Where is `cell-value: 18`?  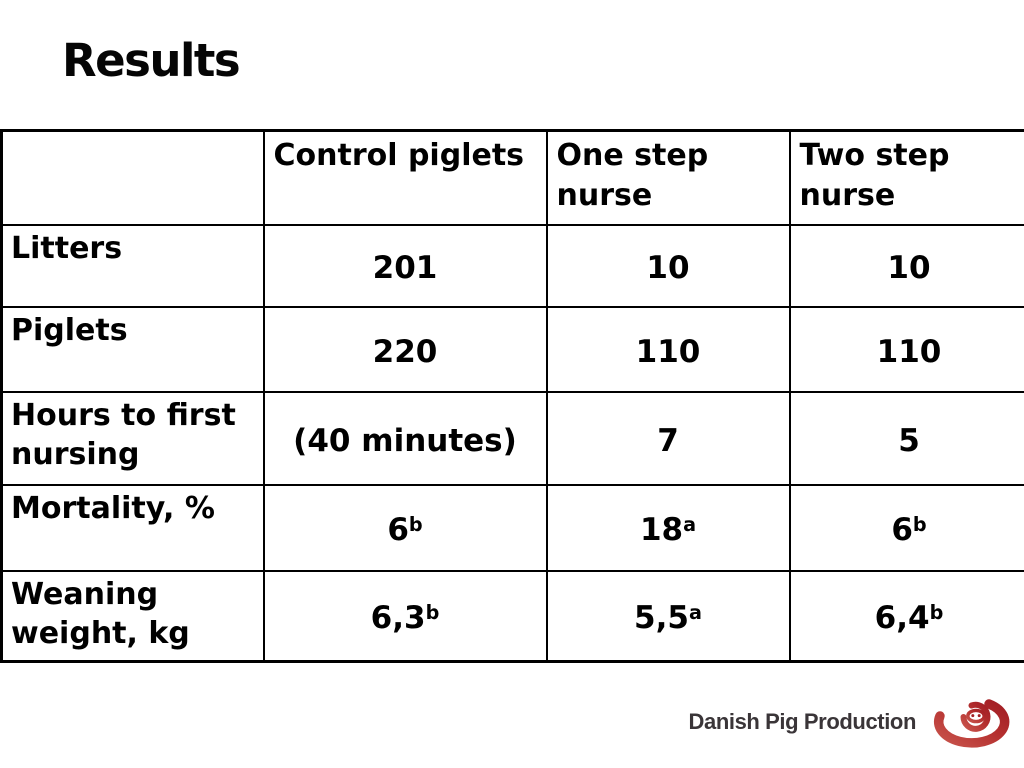 cell-value: 18 is located at coordinates (661, 530).